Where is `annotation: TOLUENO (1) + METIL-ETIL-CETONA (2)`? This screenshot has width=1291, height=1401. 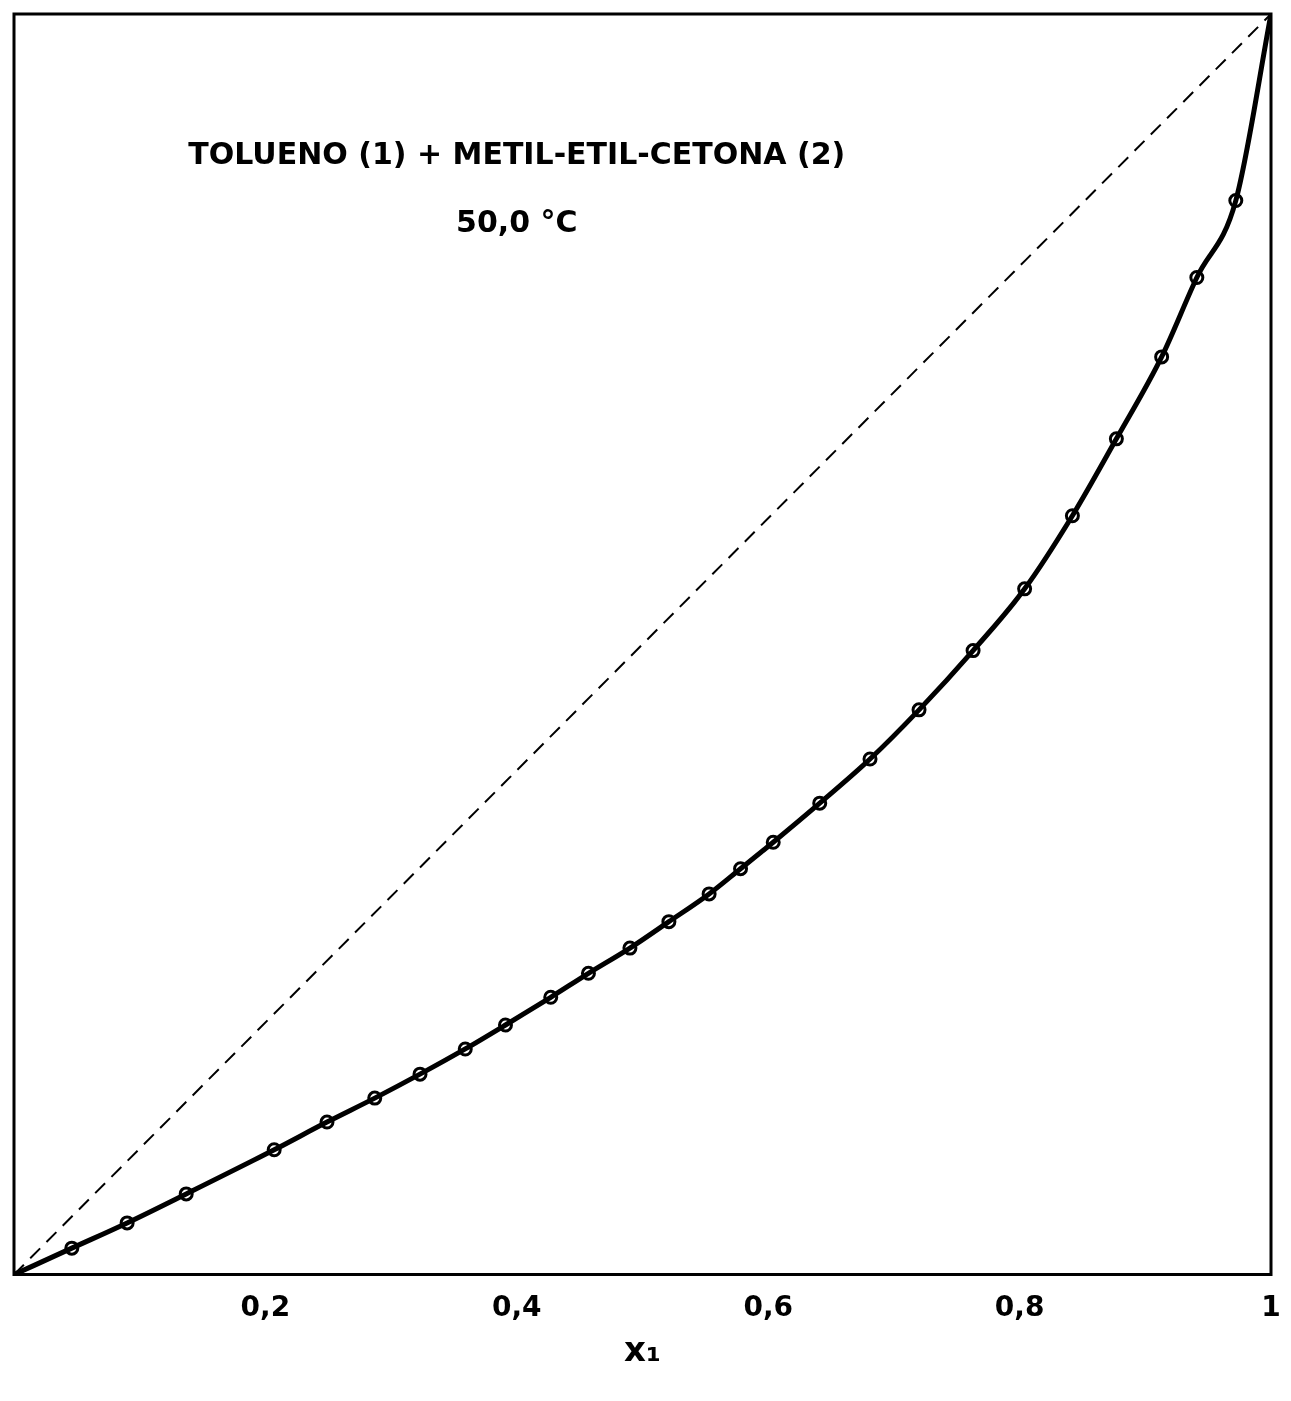 annotation: TOLUENO (1) + METIL-ETIL-CETONA (2) is located at coordinates (517, 153).